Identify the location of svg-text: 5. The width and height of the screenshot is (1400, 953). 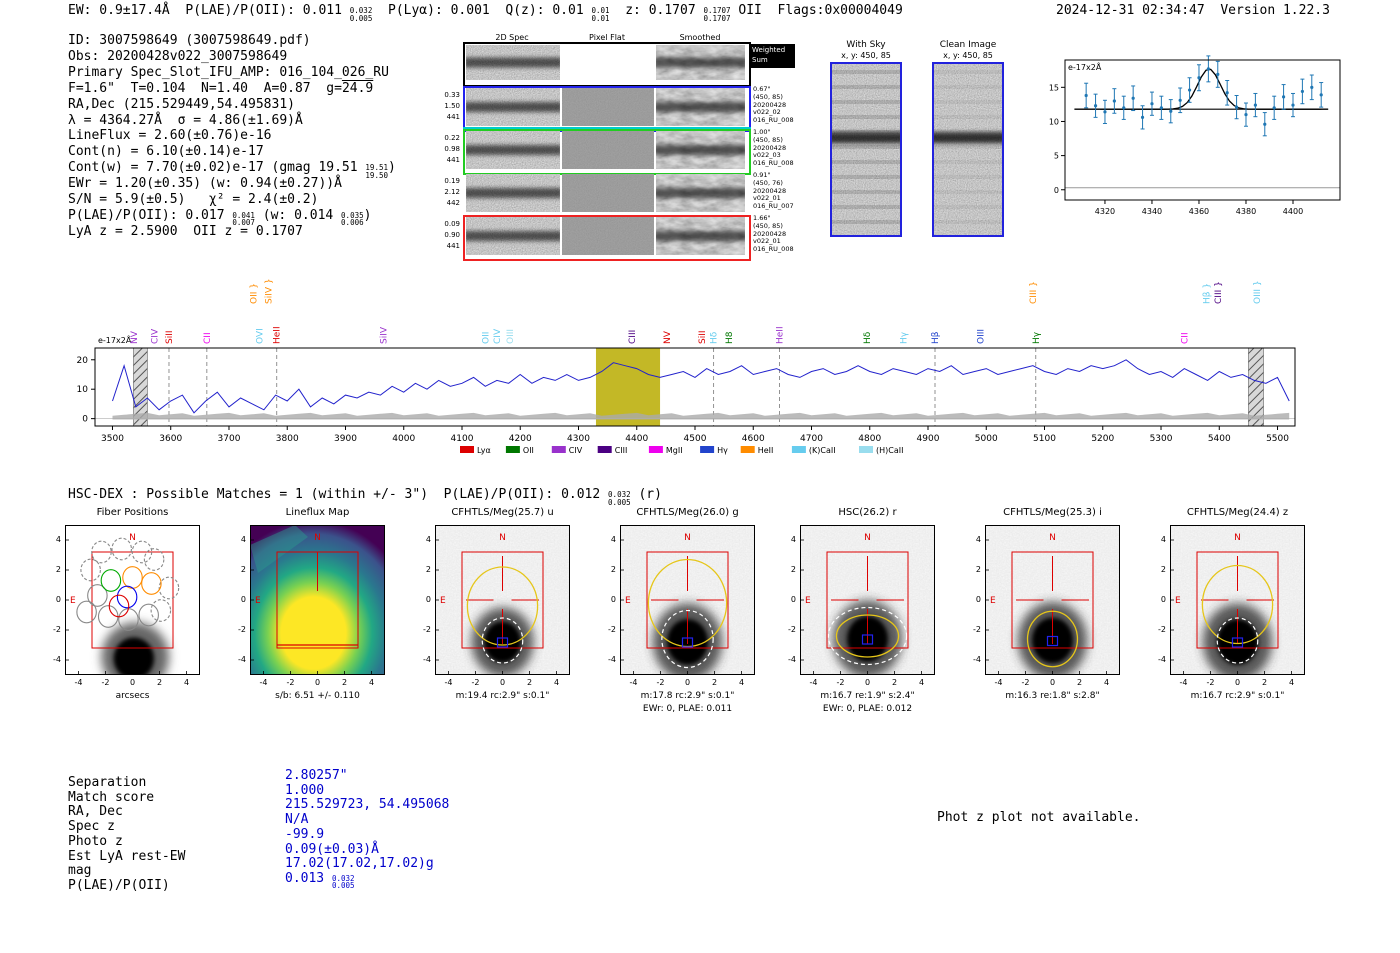
(1056, 156).